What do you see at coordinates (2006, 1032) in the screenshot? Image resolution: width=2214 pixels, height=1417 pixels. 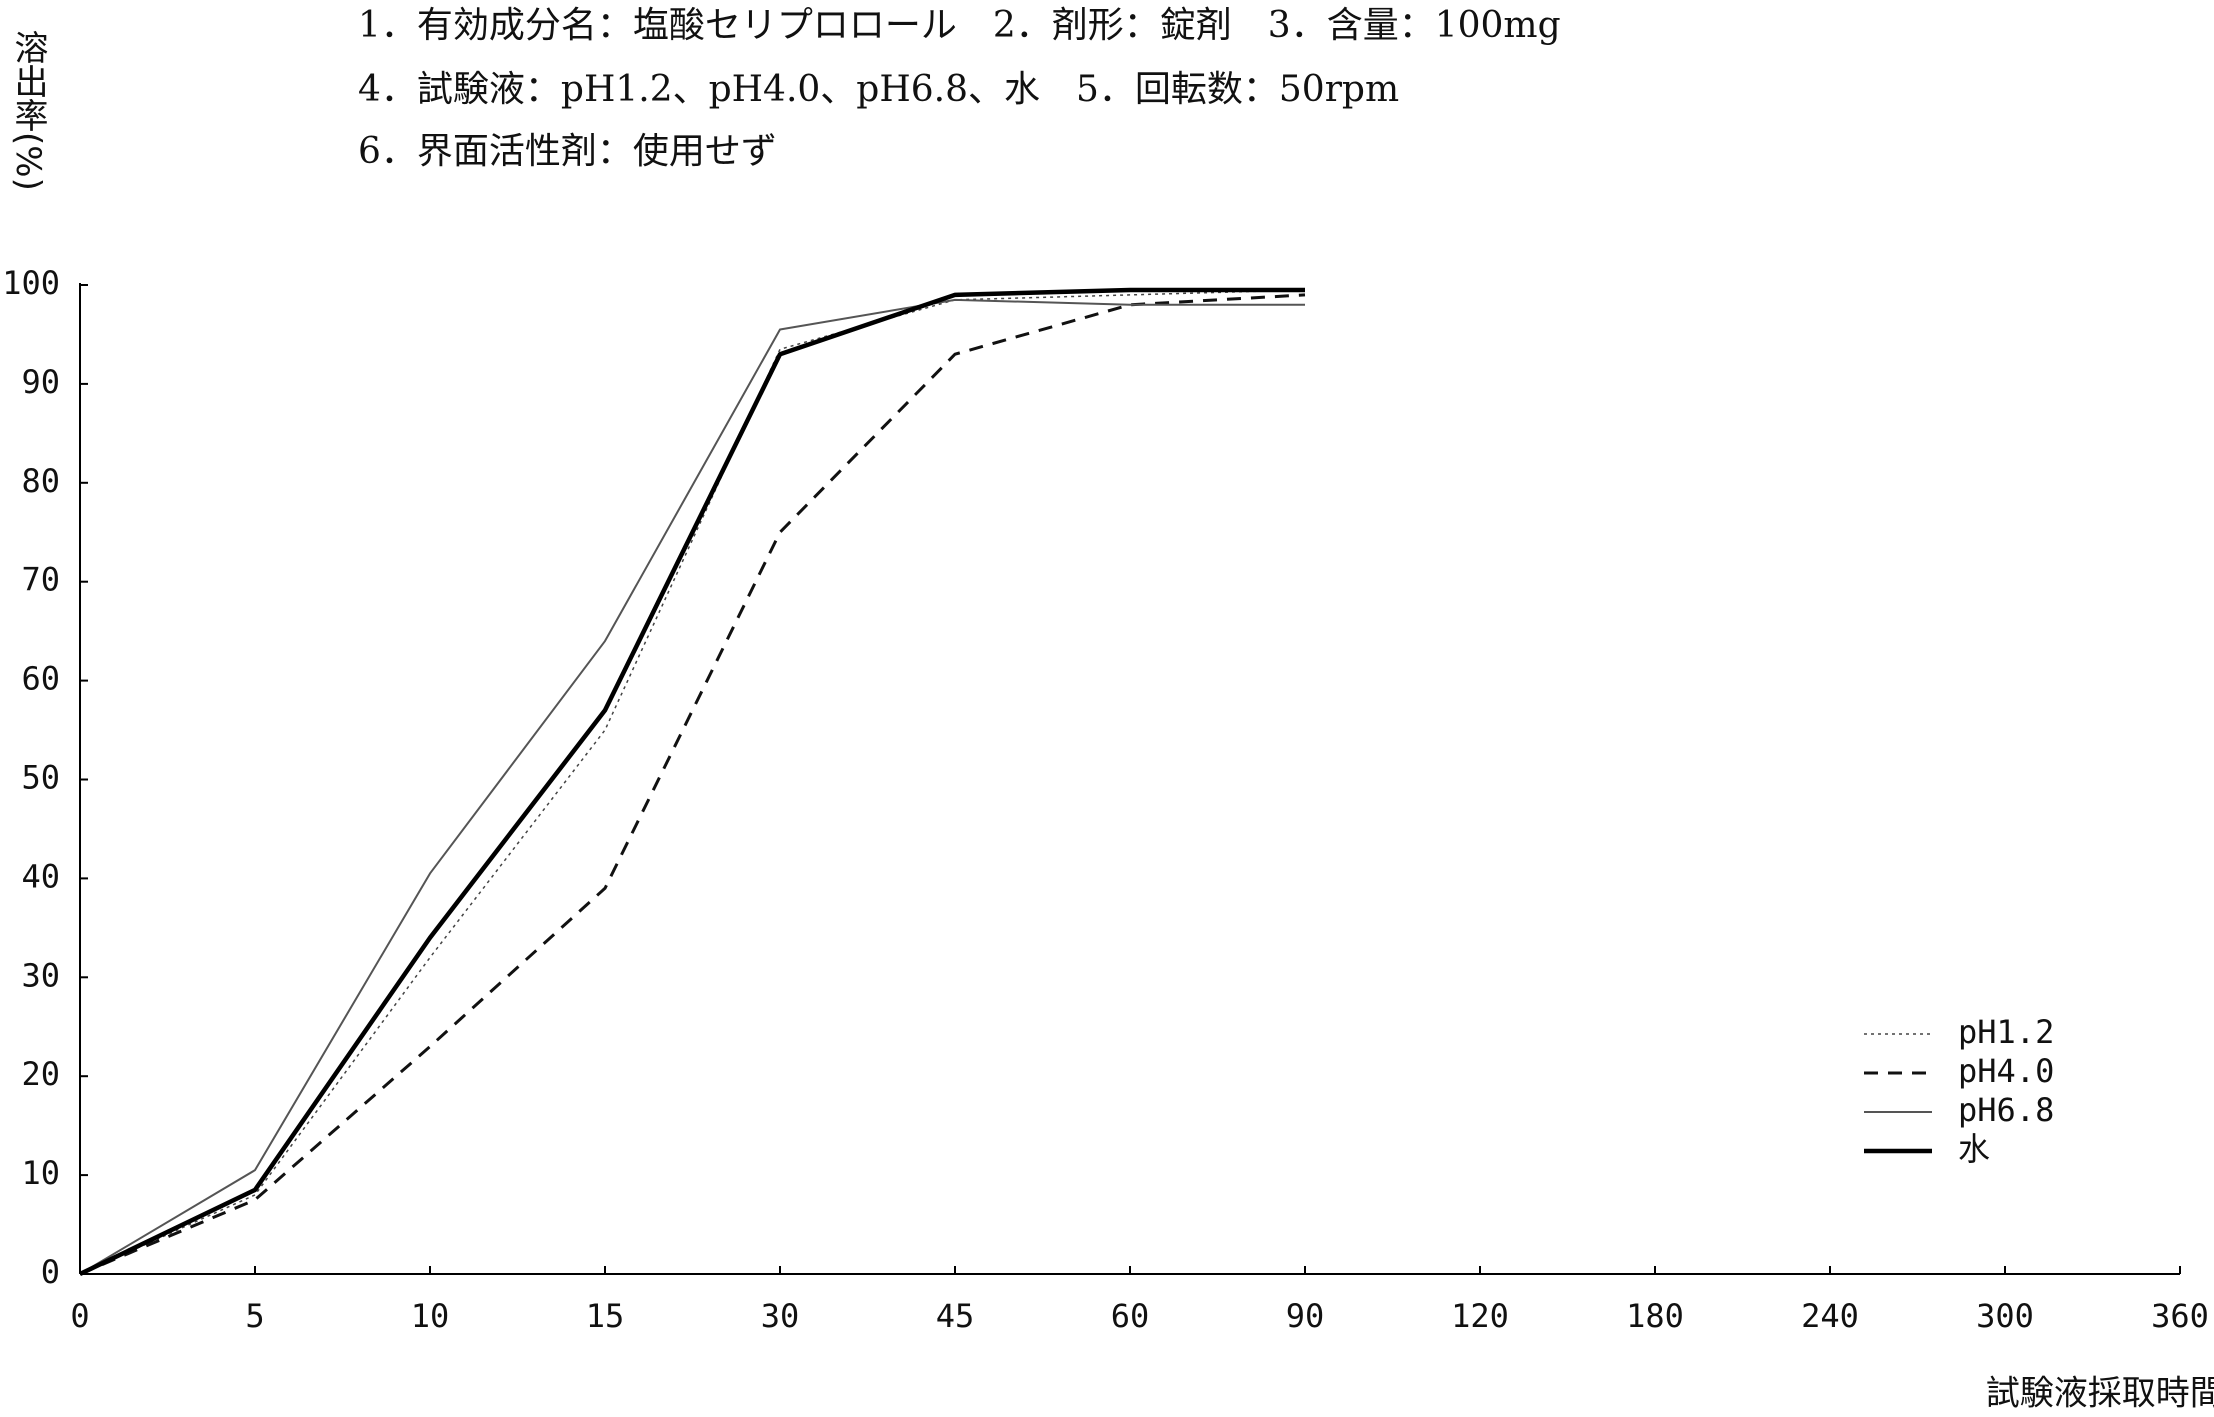 I see `legend-label: pH1.2` at bounding box center [2006, 1032].